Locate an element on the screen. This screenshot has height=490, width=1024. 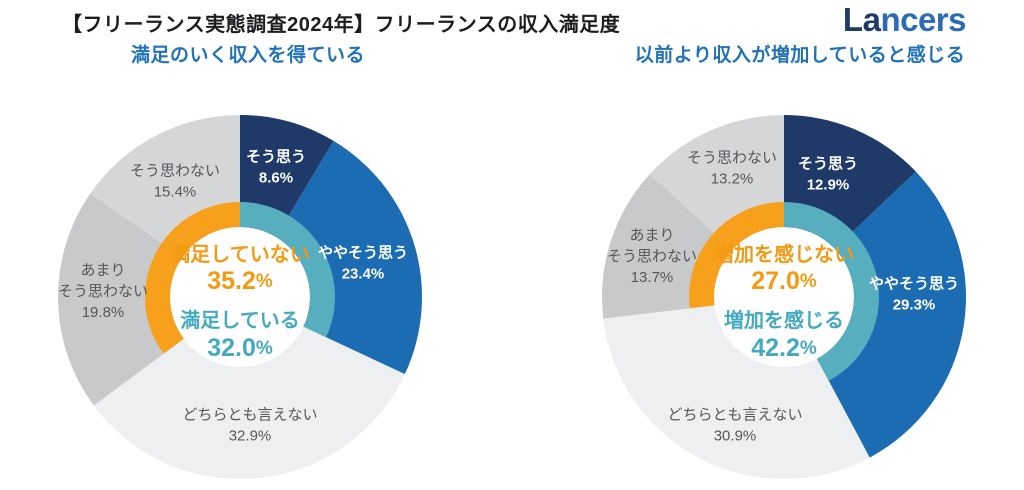
segment-label-そう思う: そう思う 12.9% is located at coordinates (828, 174).